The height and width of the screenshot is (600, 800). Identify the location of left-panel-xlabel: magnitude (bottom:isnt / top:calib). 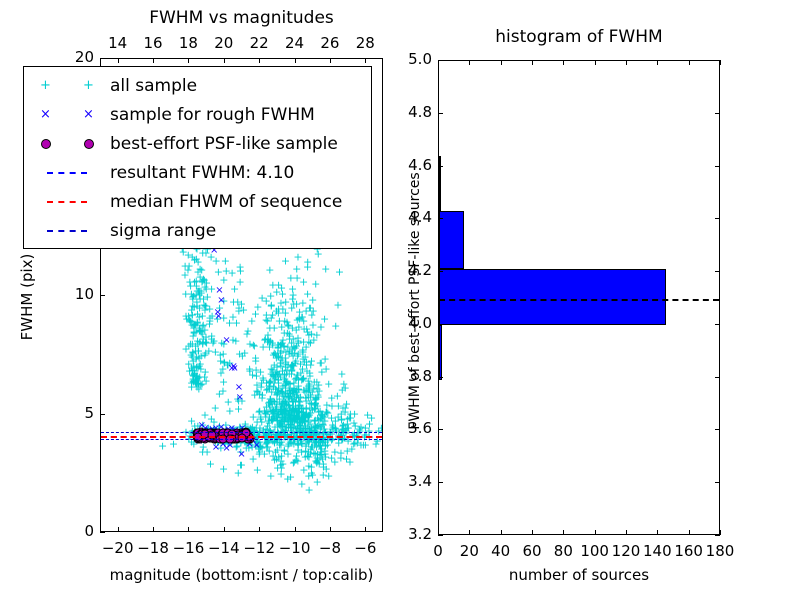
(241, 575).